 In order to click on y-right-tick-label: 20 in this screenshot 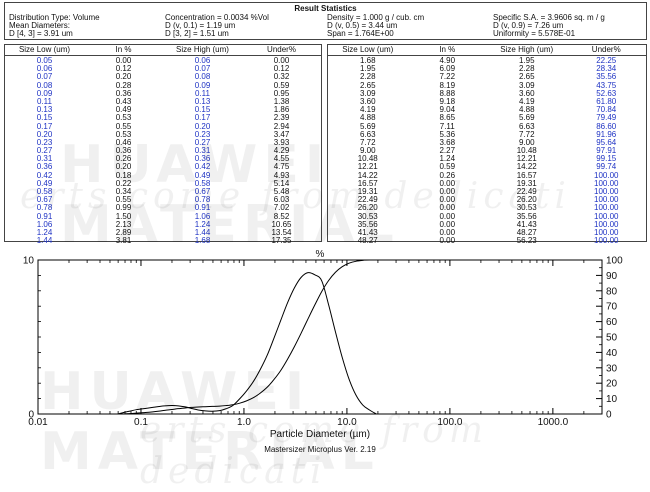, I will do `click(612, 384)`.